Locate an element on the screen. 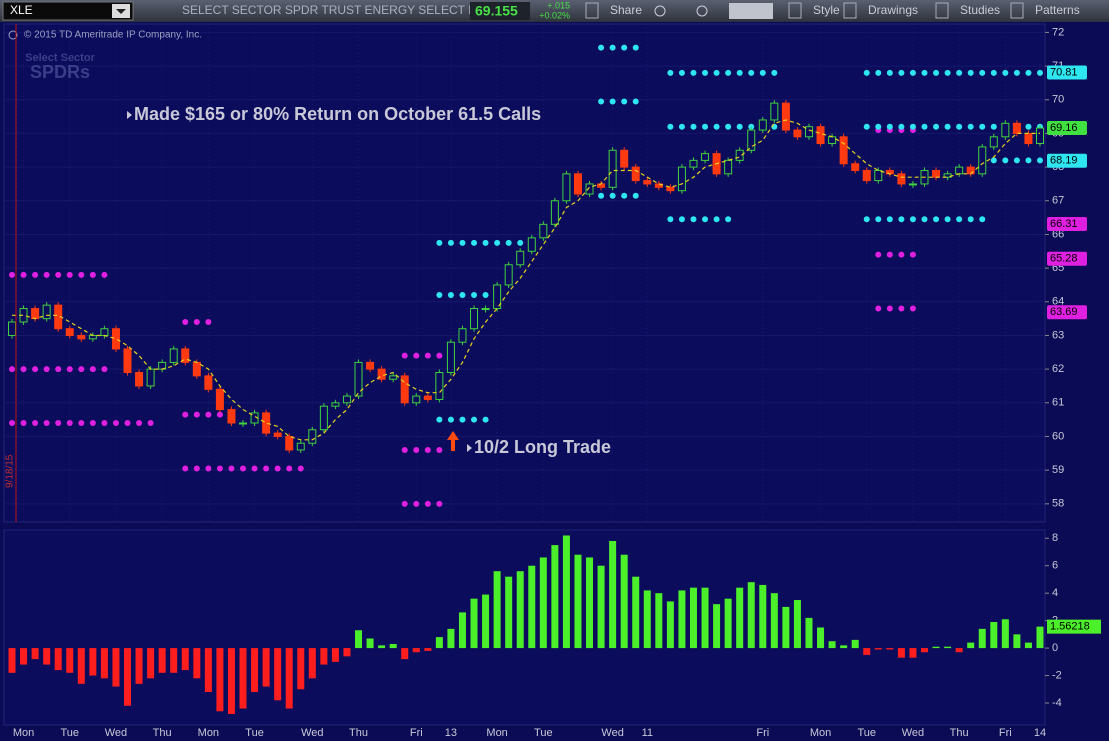  symbol-box is located at coordinates (68, 11).